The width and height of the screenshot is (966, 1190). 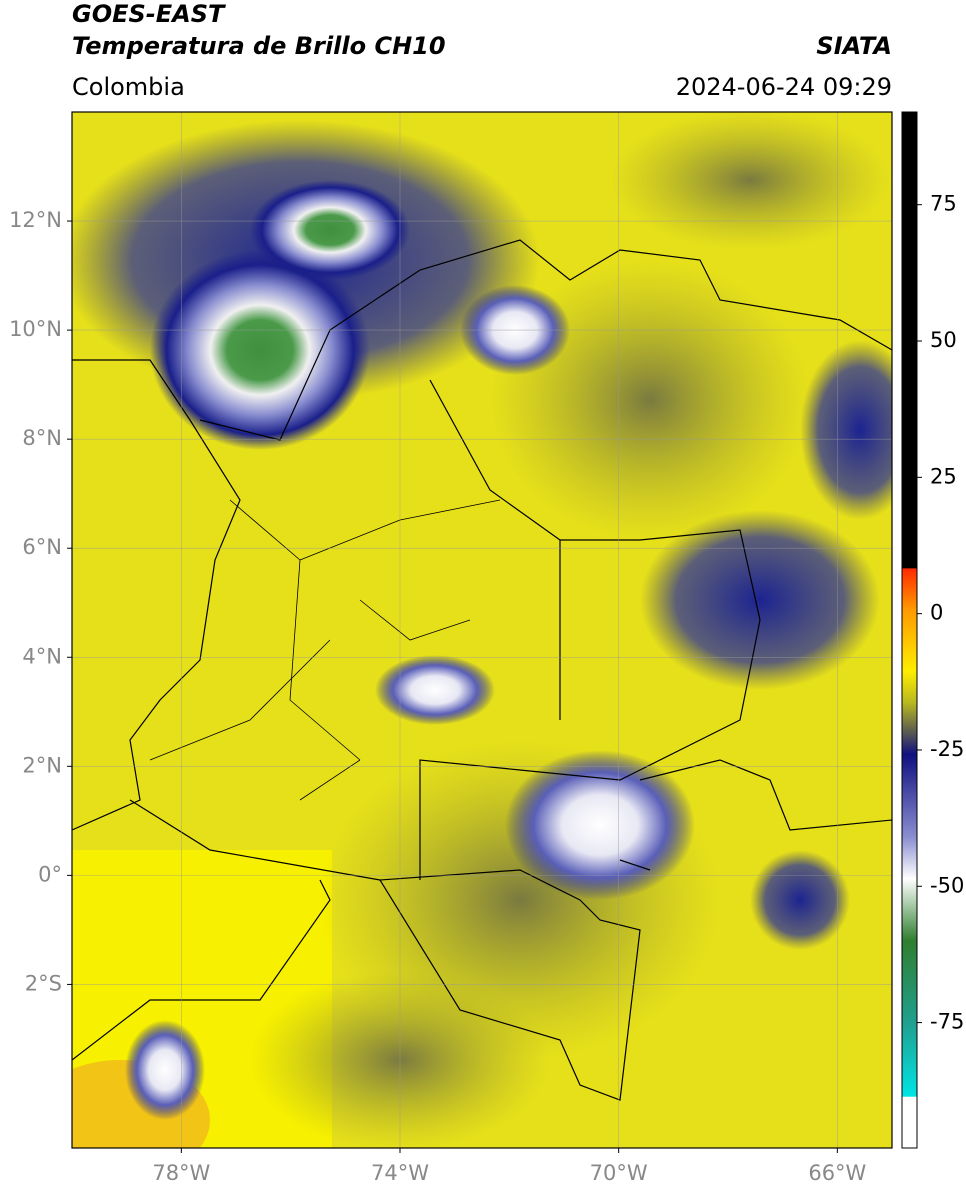 I want to click on datetime: 2024-06-24 09:29, so click(x=784, y=87).